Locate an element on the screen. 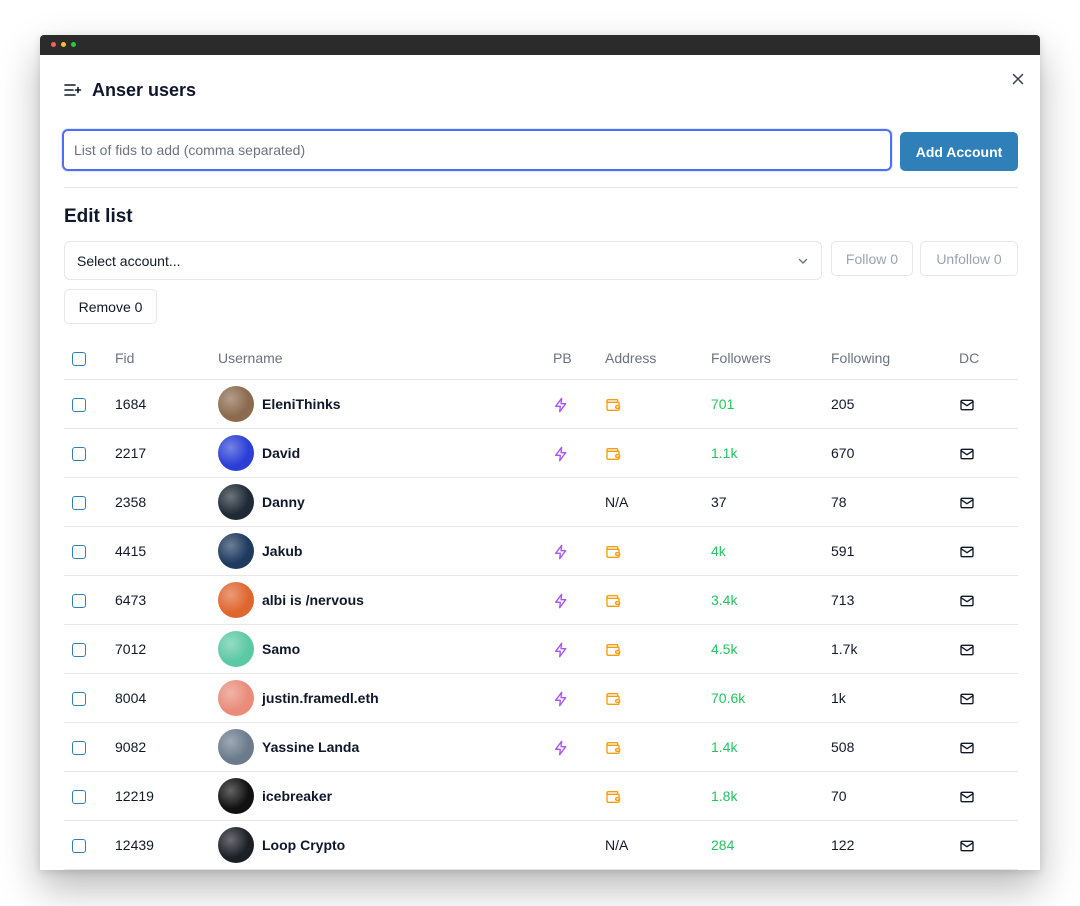 This screenshot has width=1080, height=906. pb-cell is located at coordinates (579, 502).